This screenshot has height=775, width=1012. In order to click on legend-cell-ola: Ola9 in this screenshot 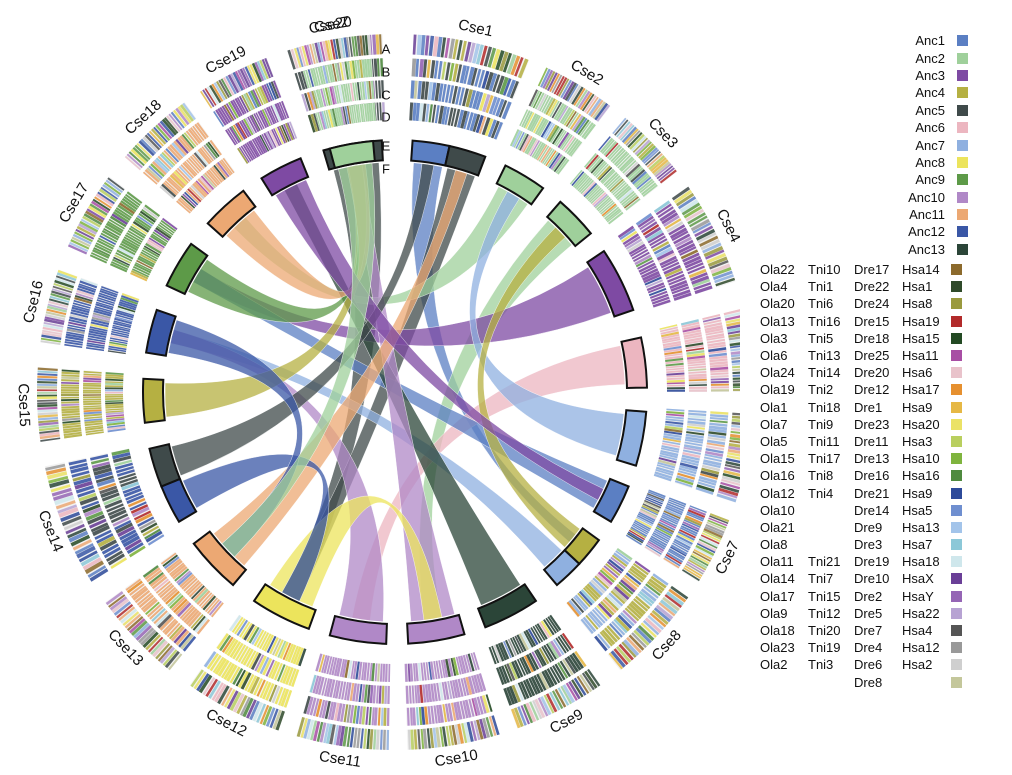, I will do `click(774, 613)`.